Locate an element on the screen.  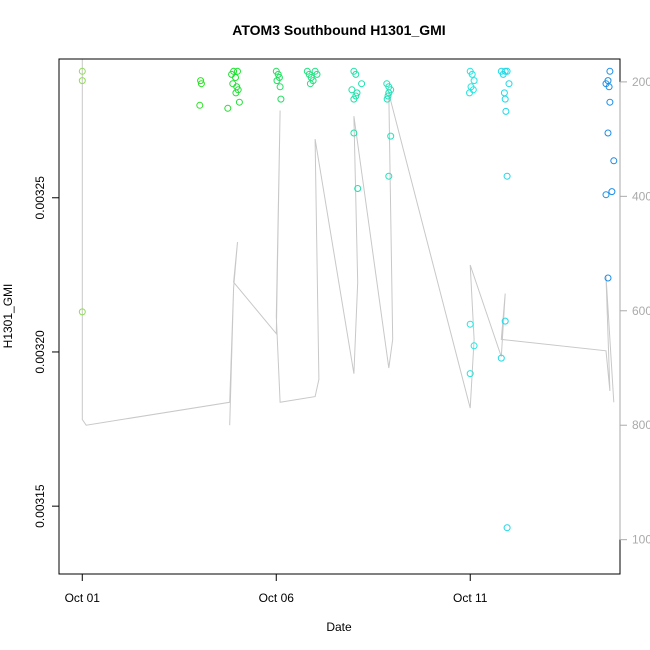
right-tick-label: 800 is located at coordinates (641, 425).